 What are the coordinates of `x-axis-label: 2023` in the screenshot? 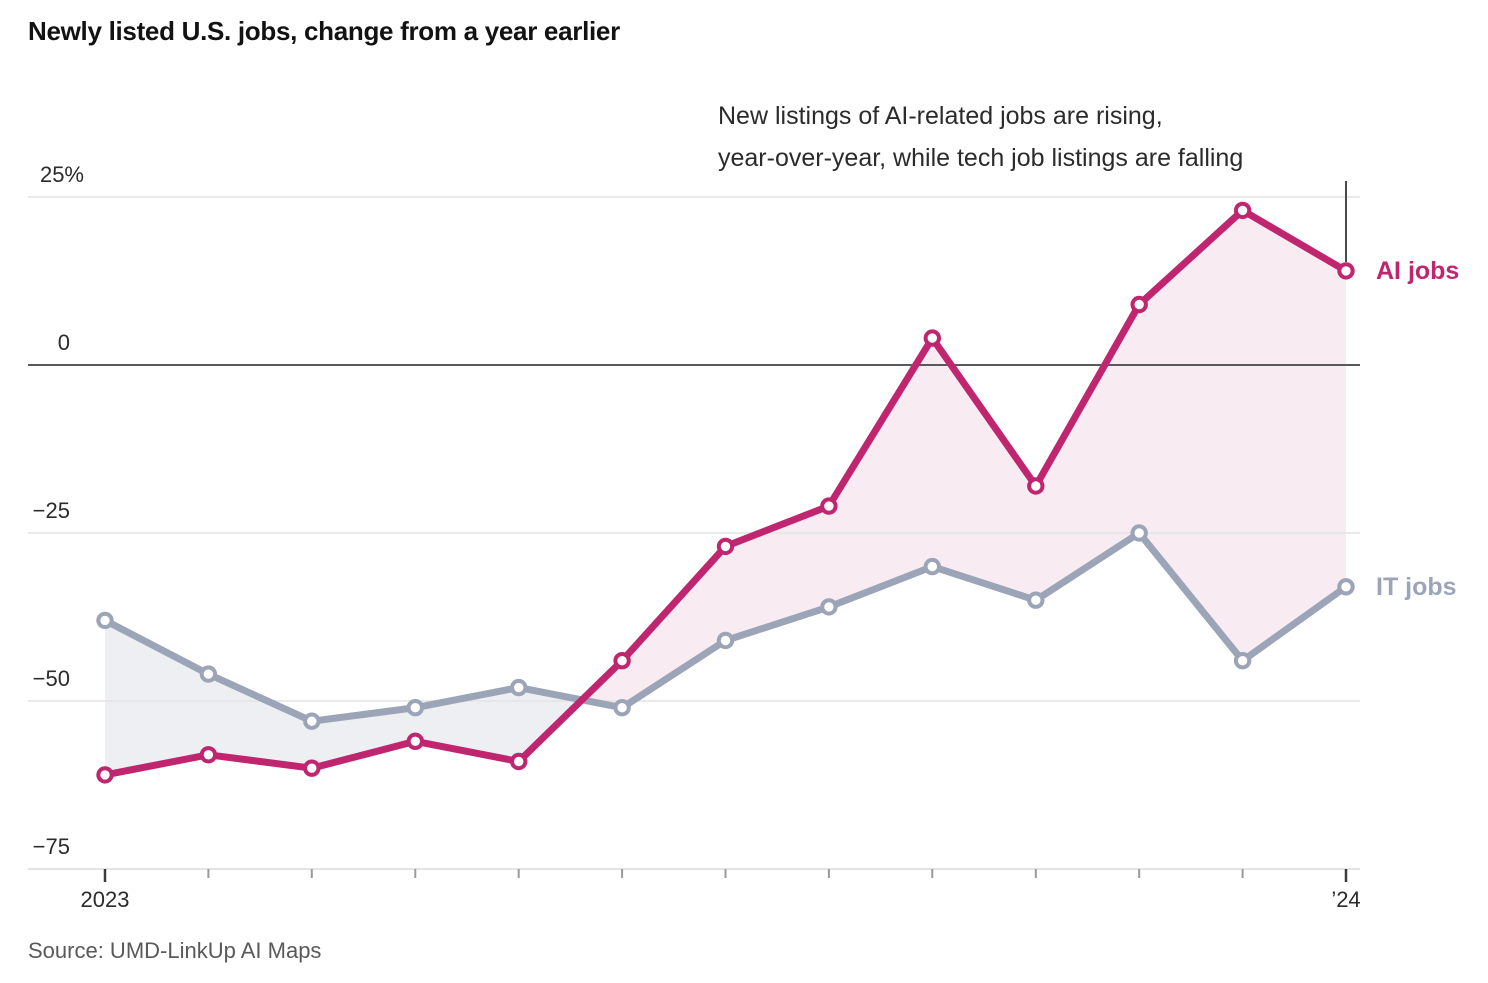 It's located at (105, 899).